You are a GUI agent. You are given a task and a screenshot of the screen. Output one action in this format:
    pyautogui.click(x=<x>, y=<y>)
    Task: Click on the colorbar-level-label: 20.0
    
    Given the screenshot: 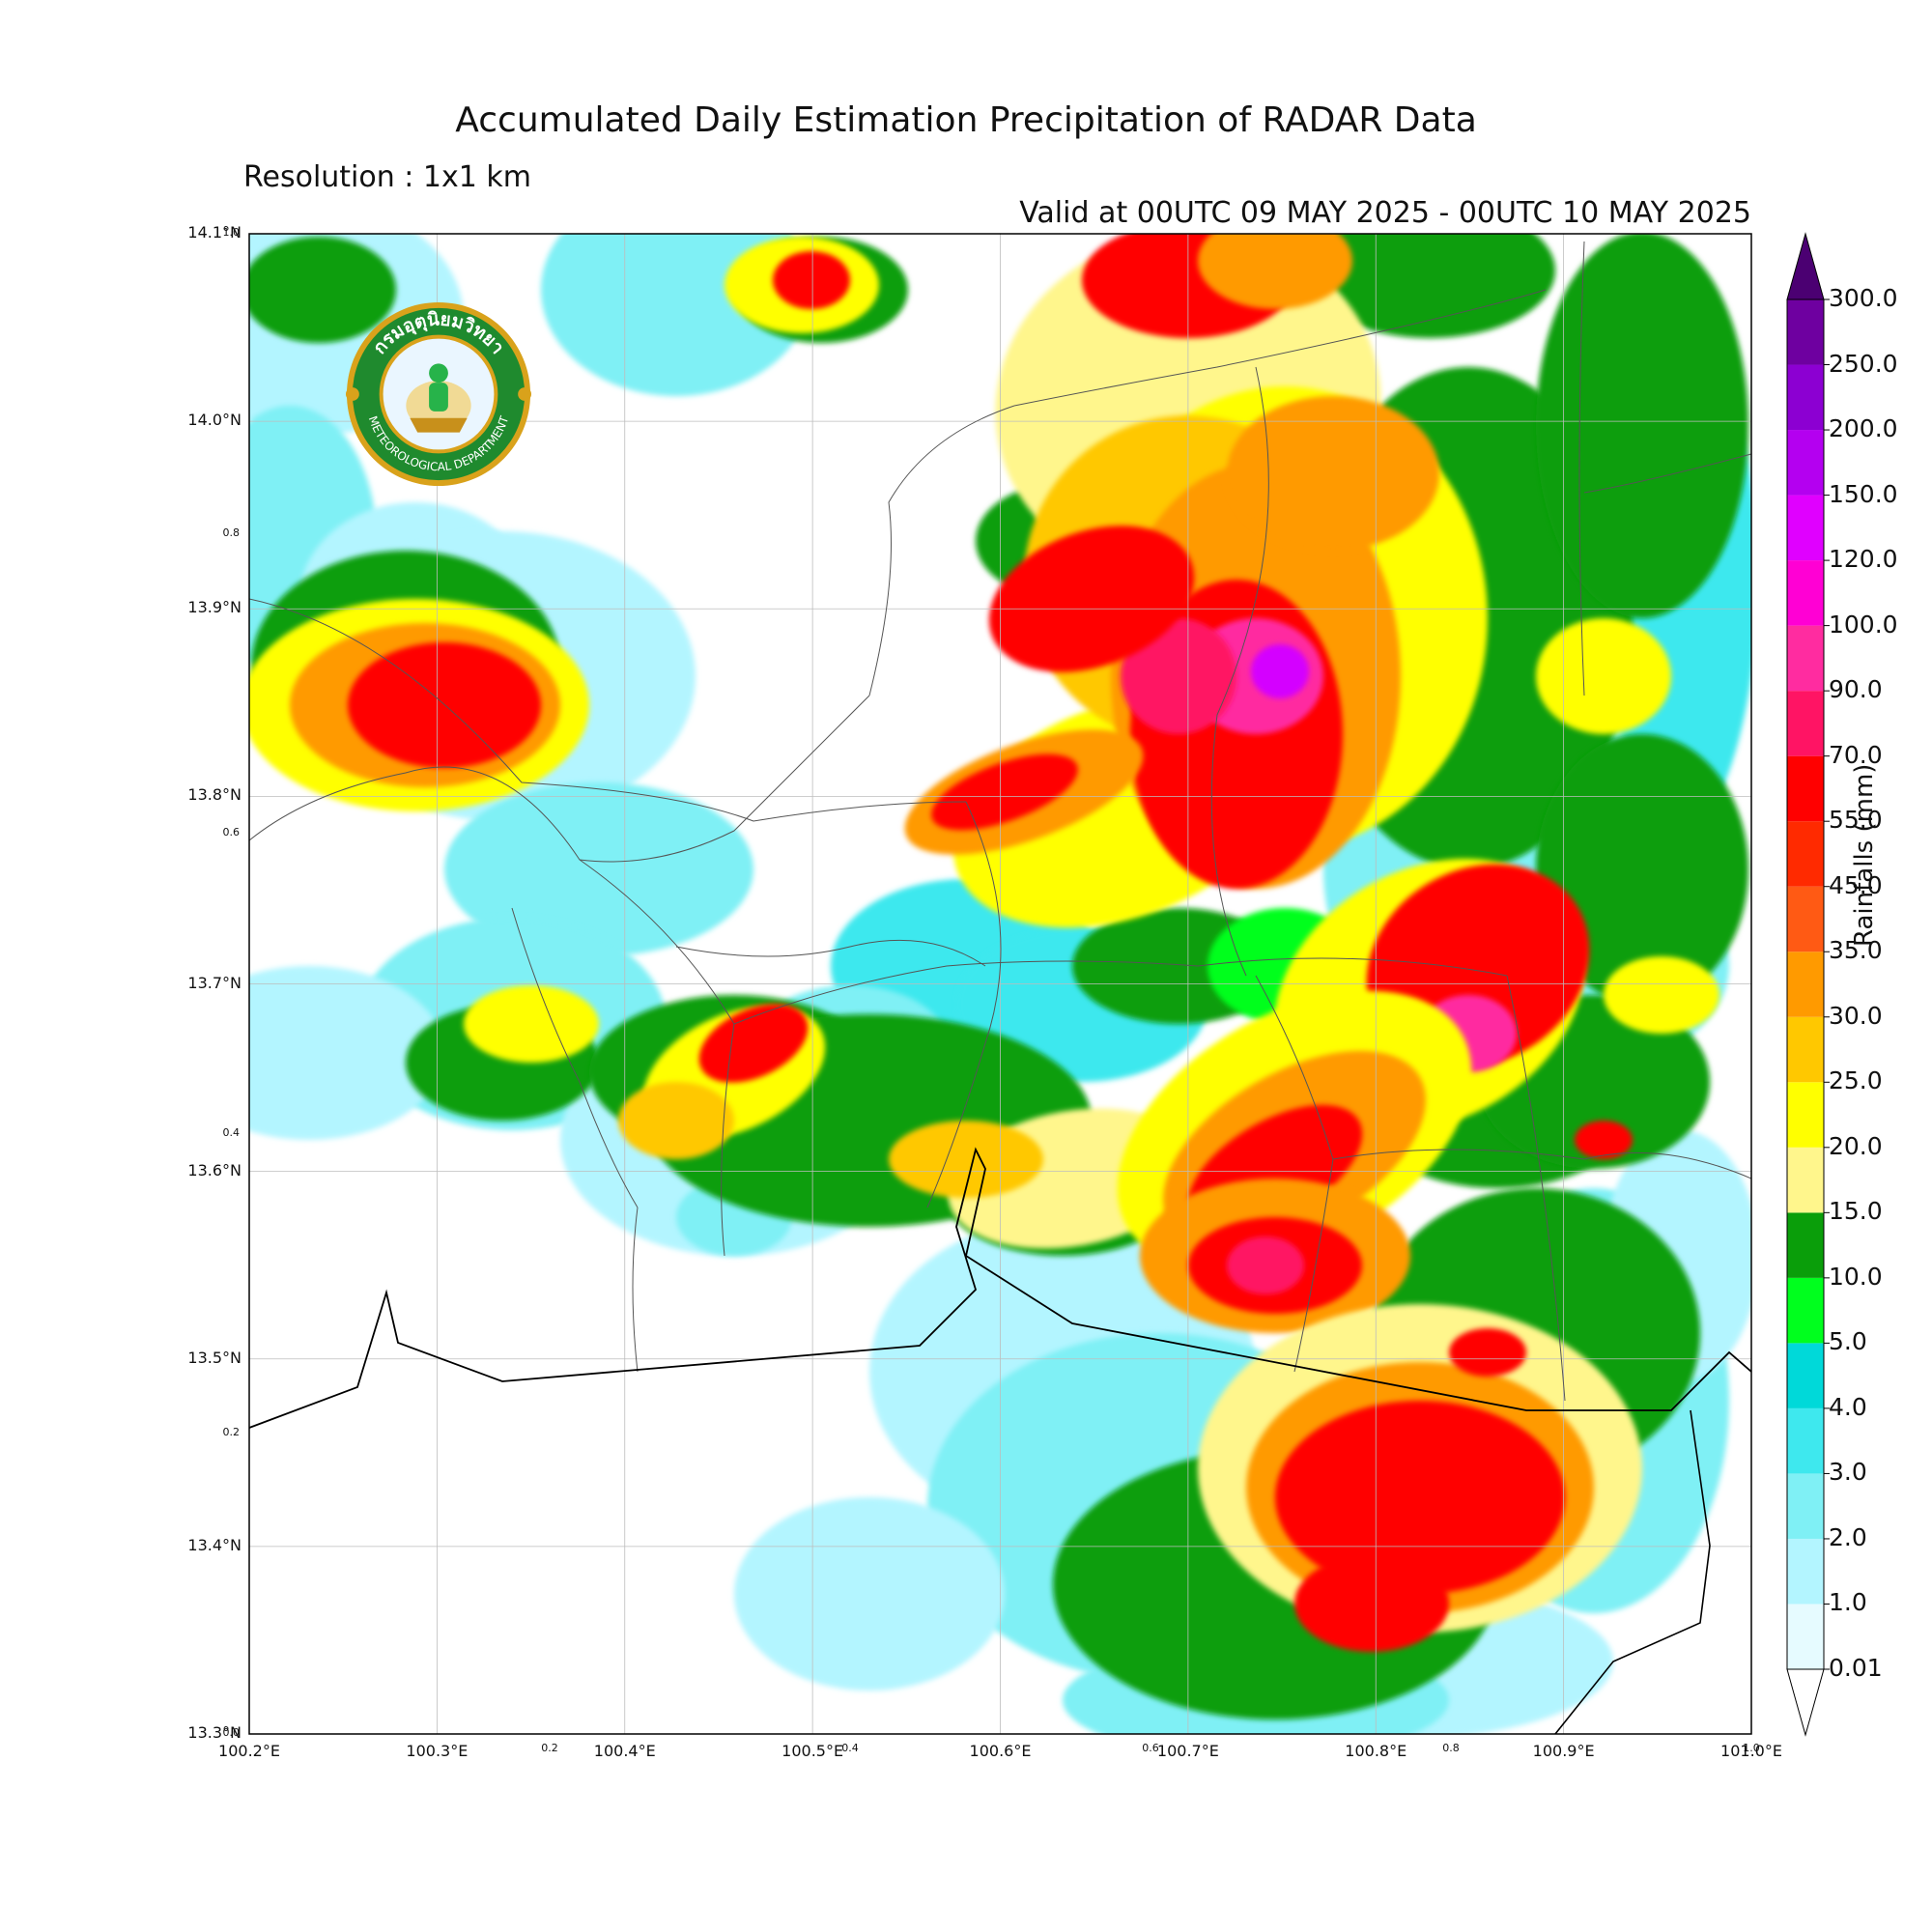 What is the action you would take?
    pyautogui.click(x=1856, y=1145)
    